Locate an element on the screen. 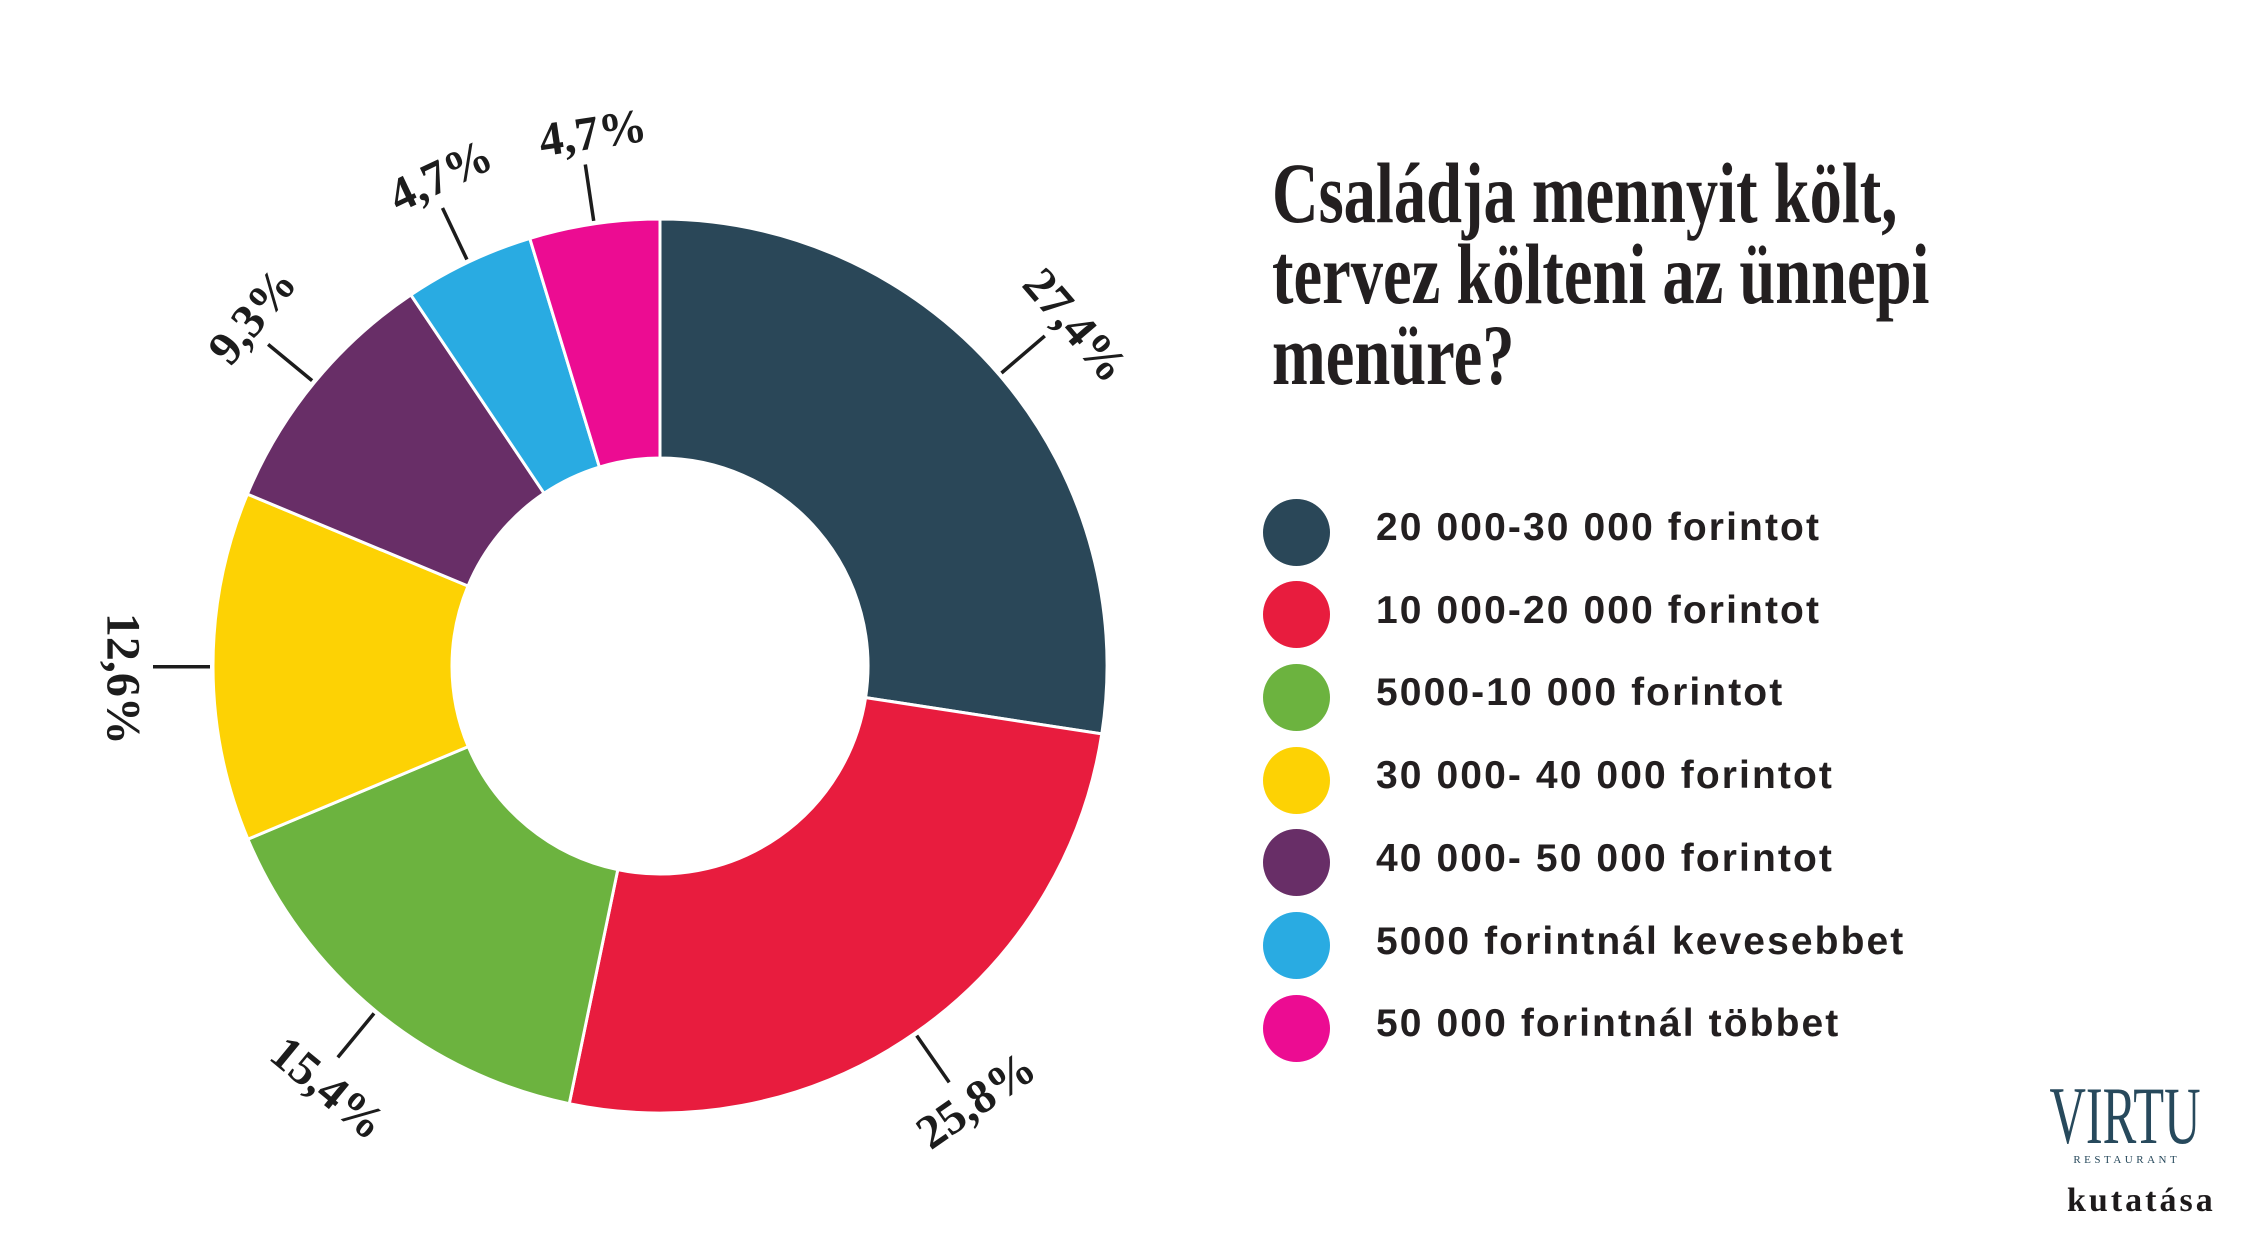 The width and height of the screenshot is (2260, 1241). svg-text: 9,3% is located at coordinates (253, 316).